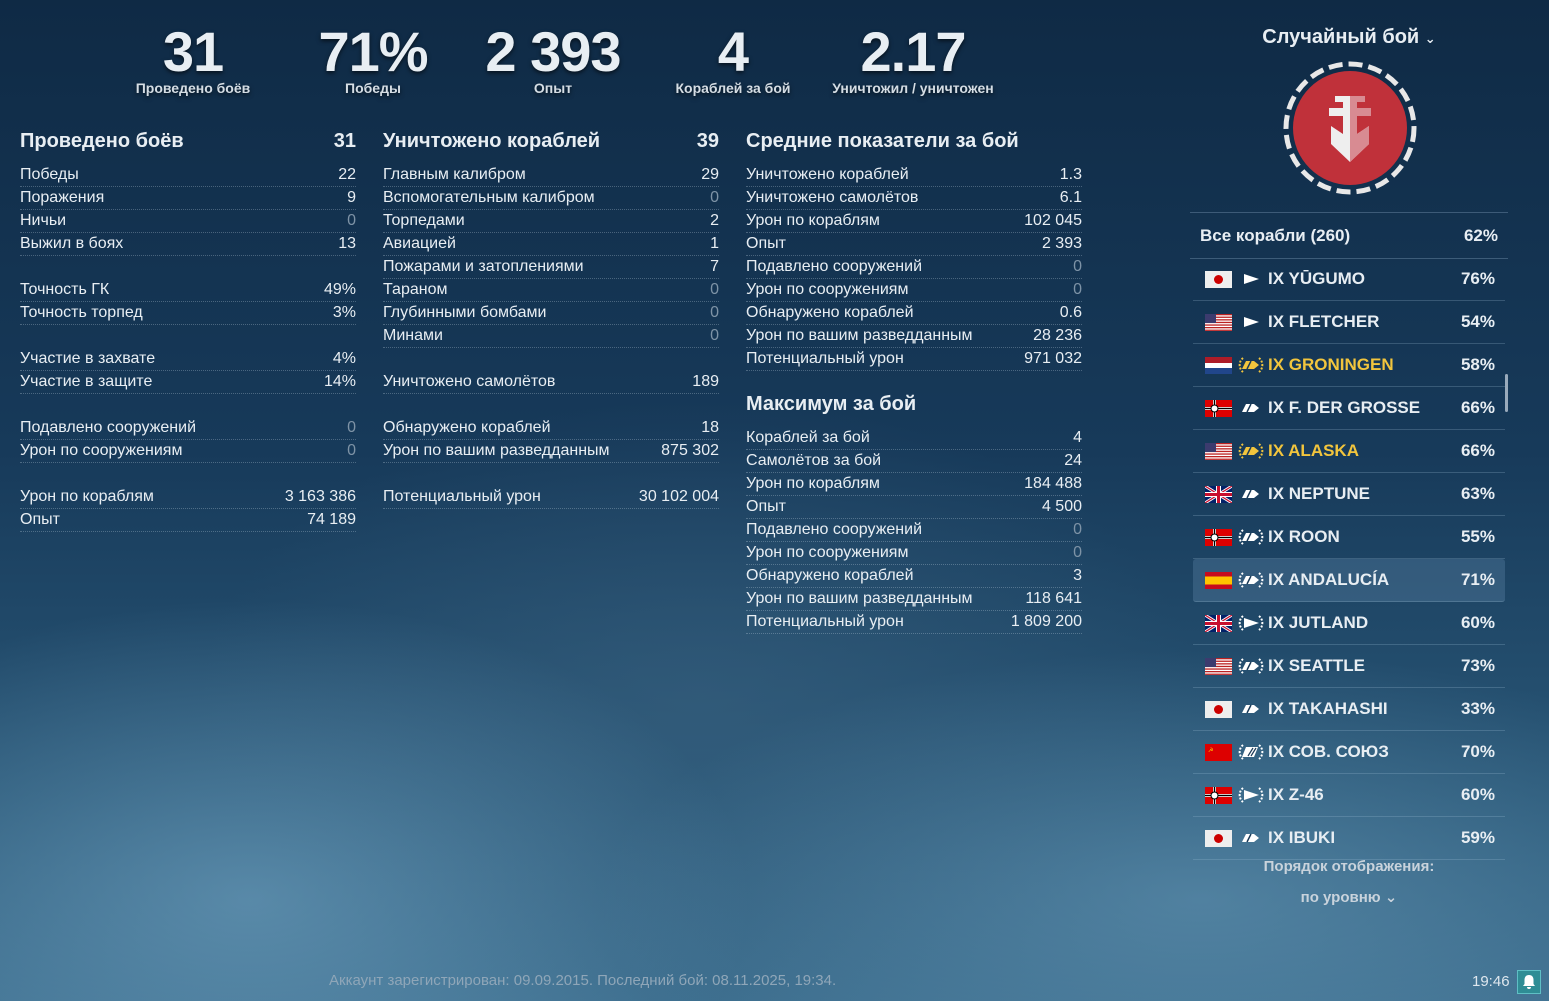 The width and height of the screenshot is (1549, 1001). Describe the element at coordinates (914, 244) in the screenshot. I see `stat-row: Опыт 2 393` at that location.